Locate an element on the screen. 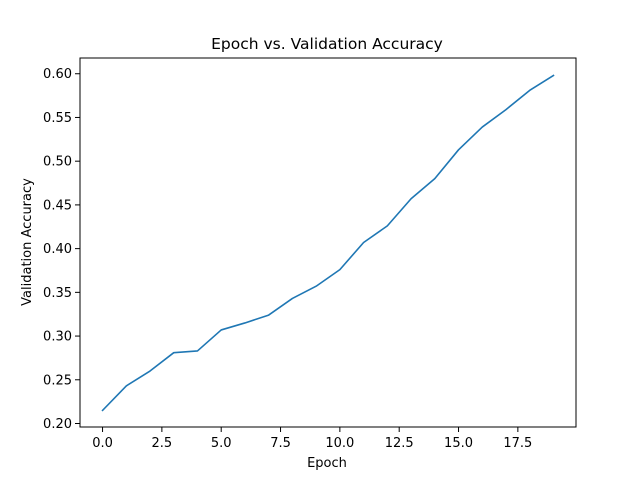  y-tick-label: 0.40 is located at coordinates (57, 249).